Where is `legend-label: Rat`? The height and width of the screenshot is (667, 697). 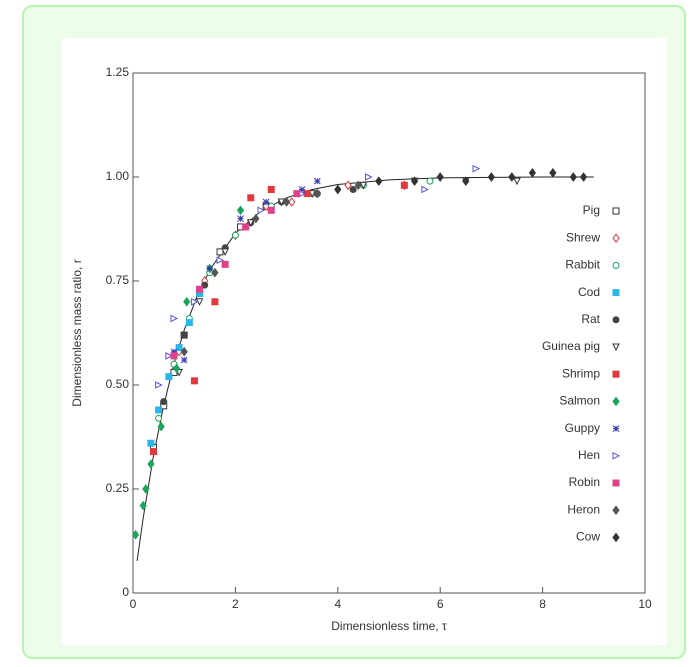
legend-label: Rat is located at coordinates (590, 319).